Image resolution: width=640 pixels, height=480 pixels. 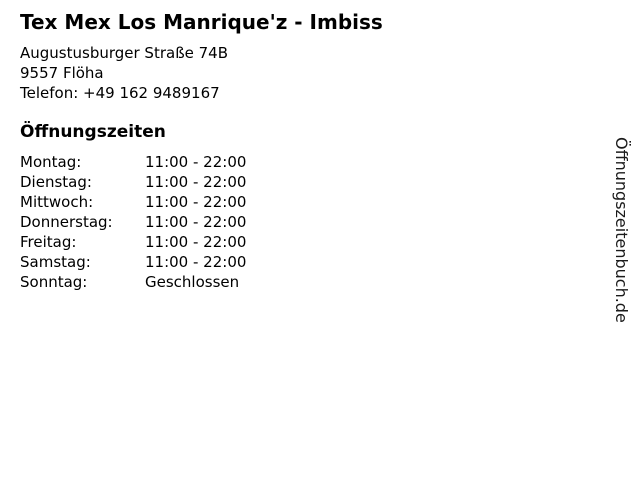 I want to click on table-row: Dienstag: 11:00 - 22:00, so click(x=162, y=182).